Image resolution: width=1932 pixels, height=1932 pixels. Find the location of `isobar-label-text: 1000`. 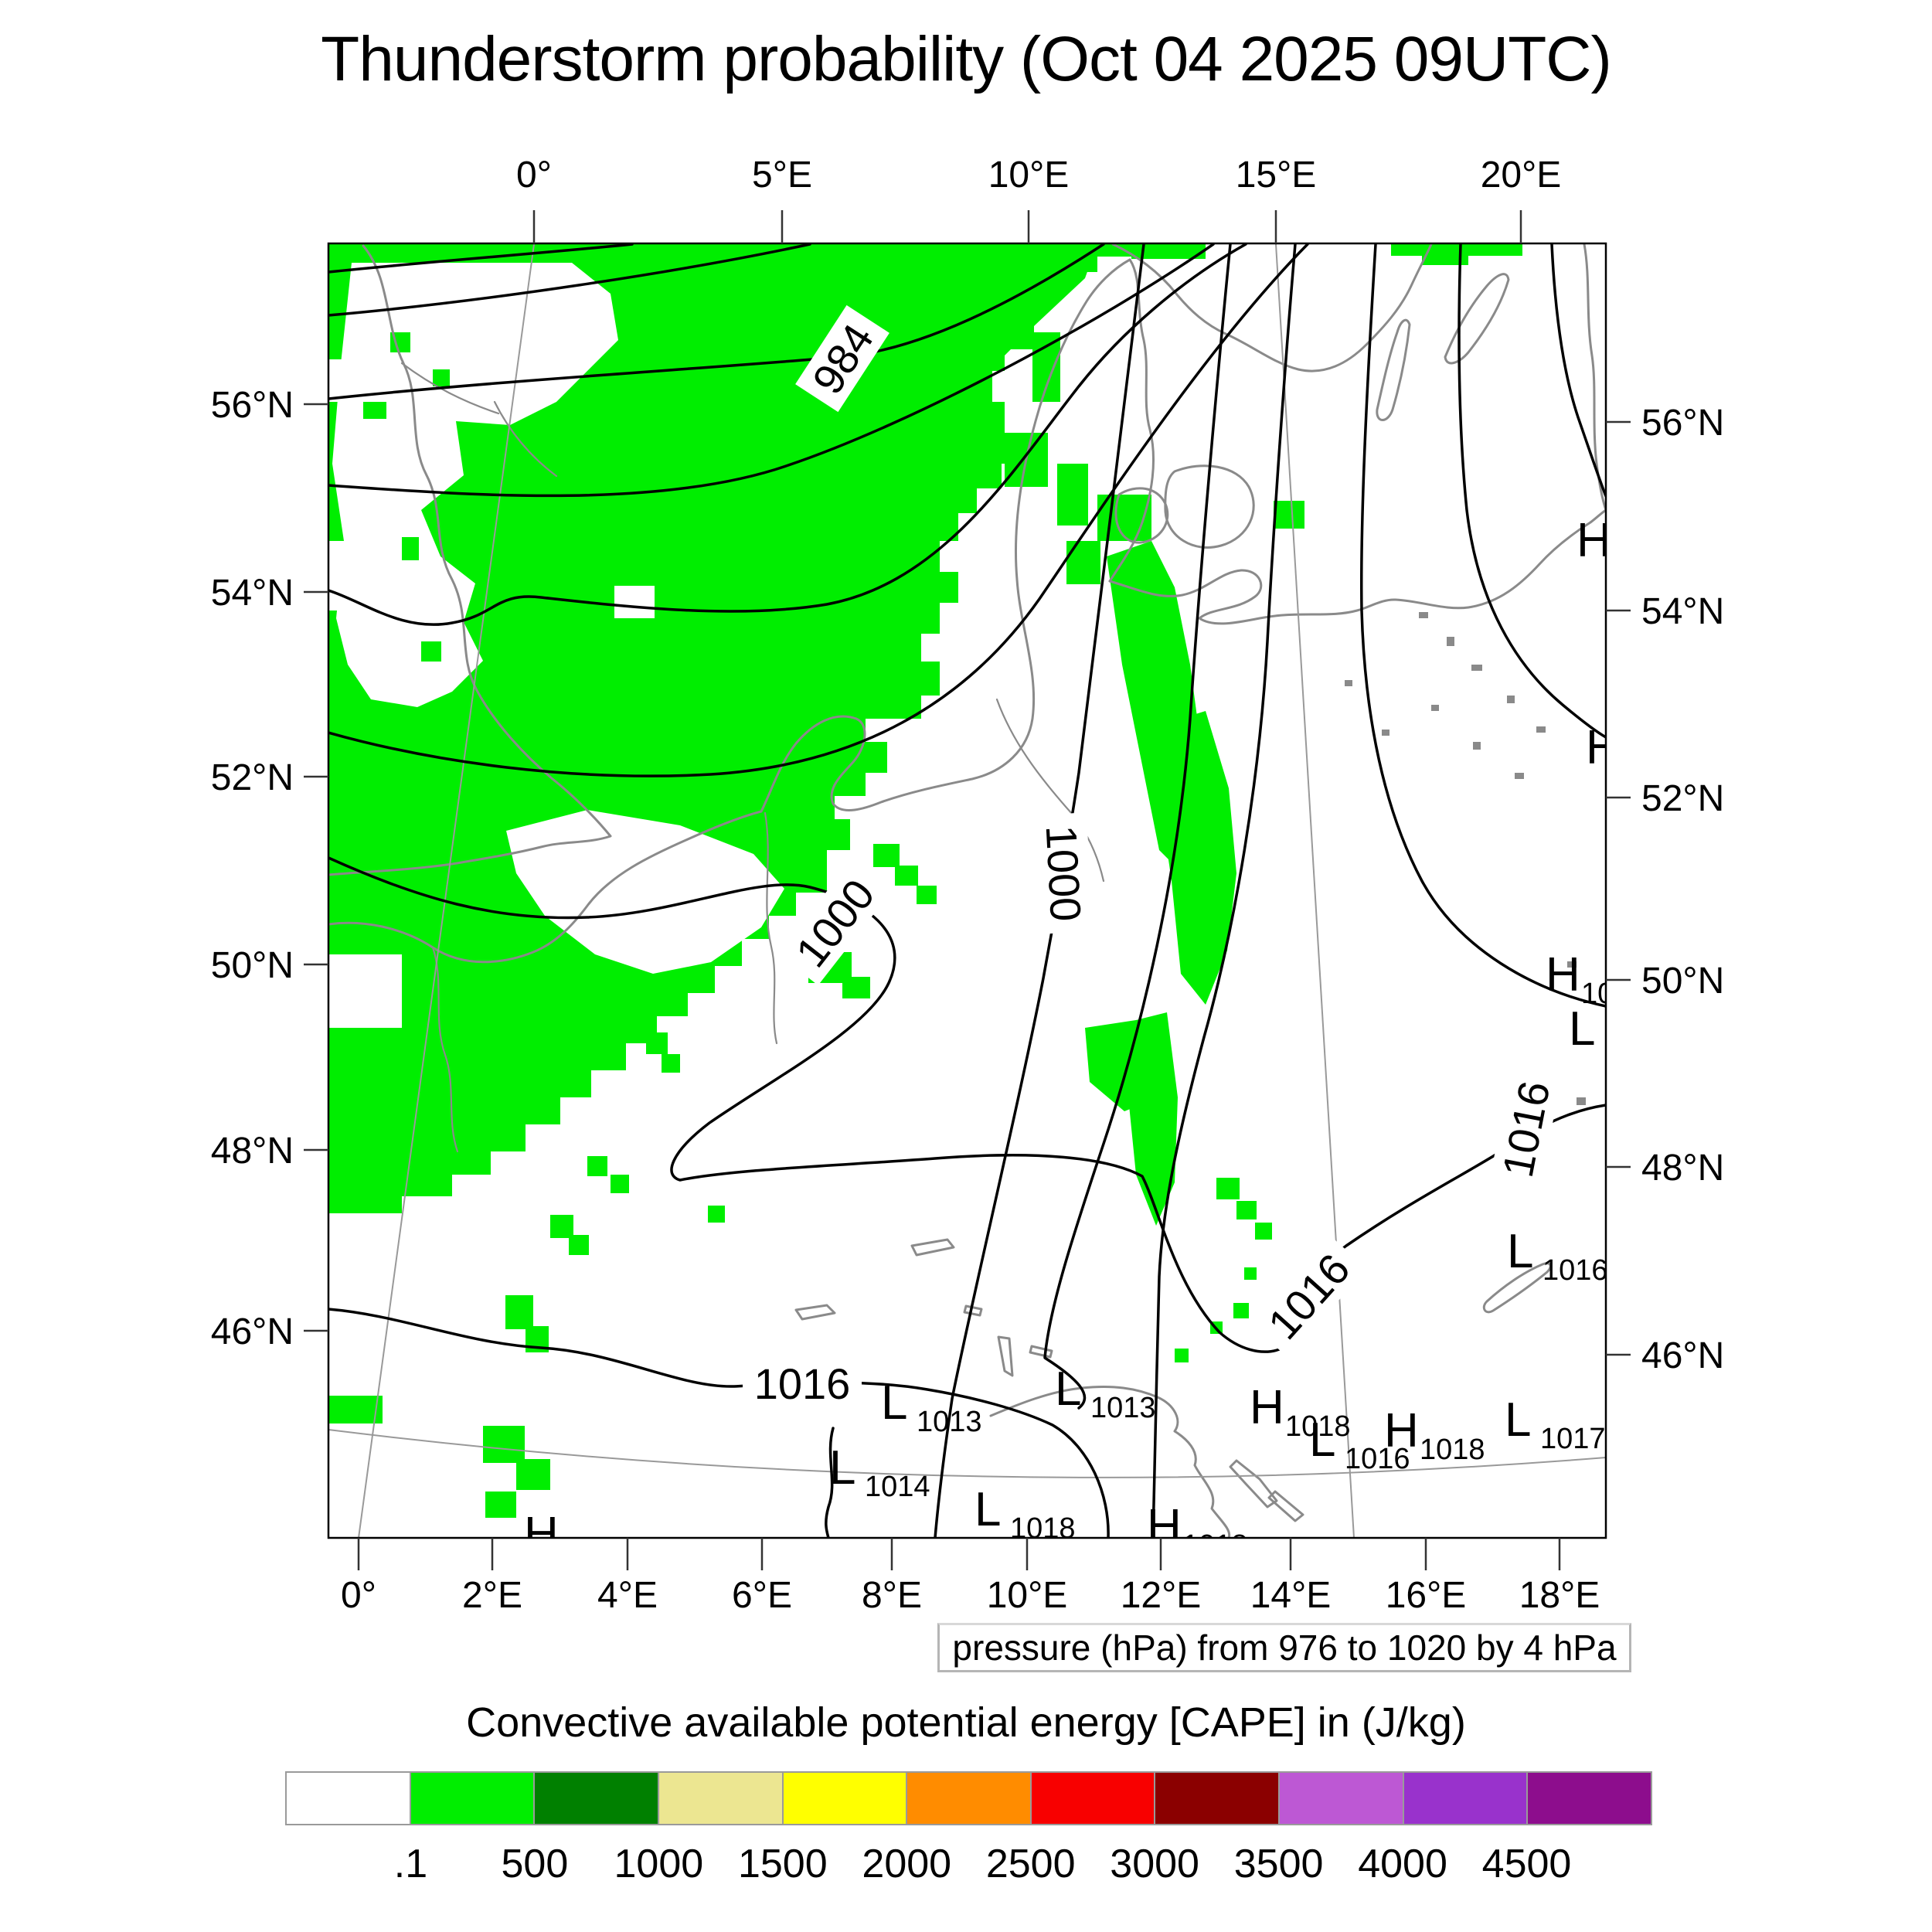

isobar-label-text: 1000 is located at coordinates (1063, 873).